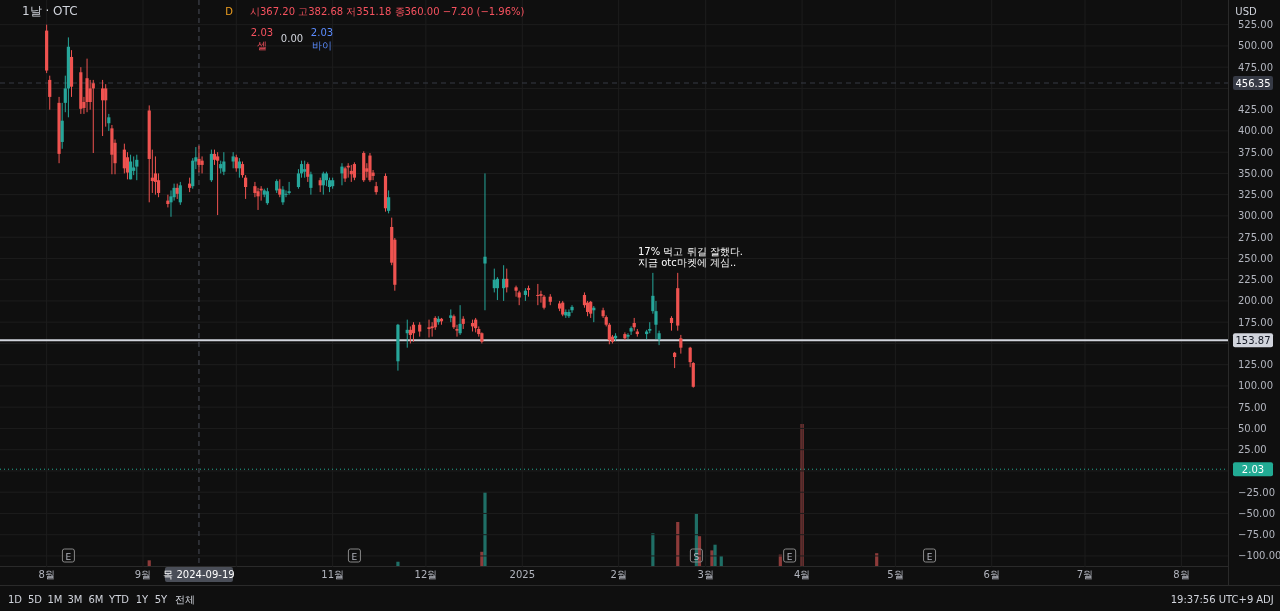  Describe the element at coordinates (1255, 46) in the screenshot. I see `y-tick-label: 500.00` at that location.